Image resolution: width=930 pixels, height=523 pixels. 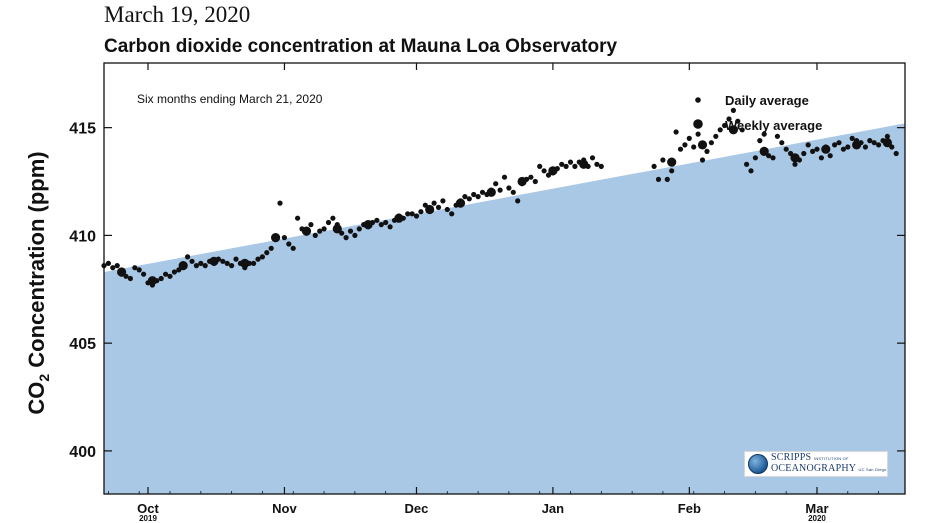 I want to click on x-tick-year: 2019, so click(x=148, y=518).